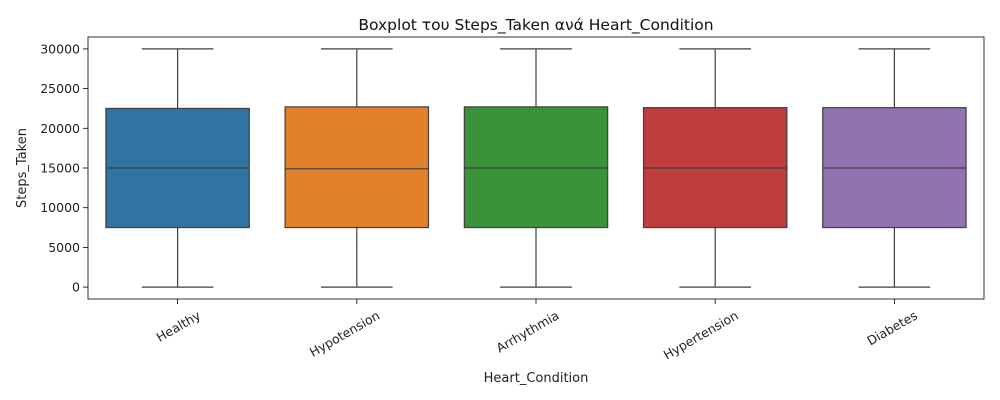  Describe the element at coordinates (179, 326) in the screenshot. I see `x-tick-label: Healthy` at that location.